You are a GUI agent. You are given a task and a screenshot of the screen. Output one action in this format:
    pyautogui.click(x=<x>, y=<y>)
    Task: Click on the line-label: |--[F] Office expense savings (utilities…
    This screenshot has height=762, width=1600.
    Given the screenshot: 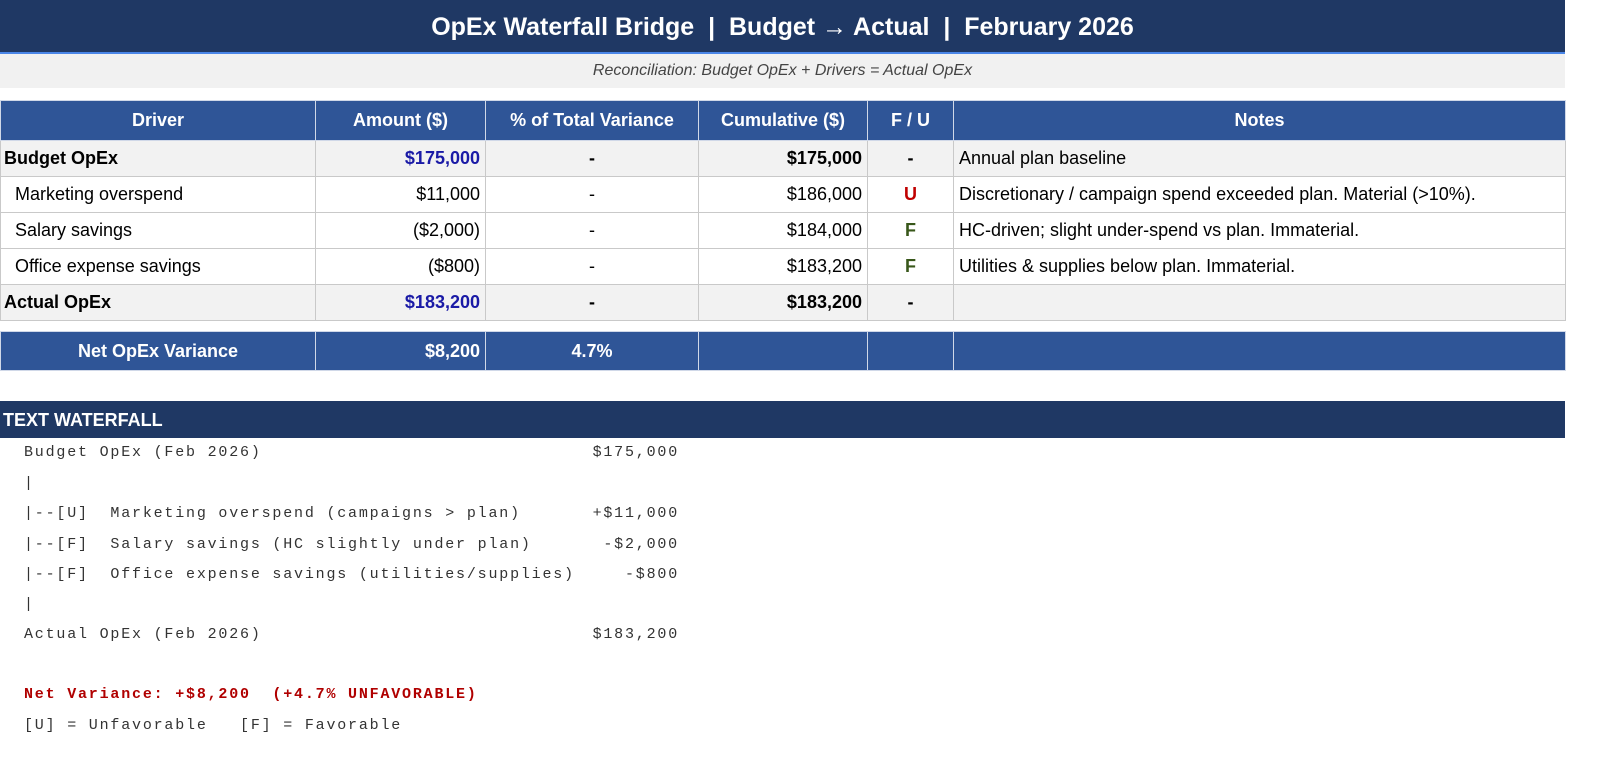 What is the action you would take?
    pyautogui.click(x=299, y=574)
    